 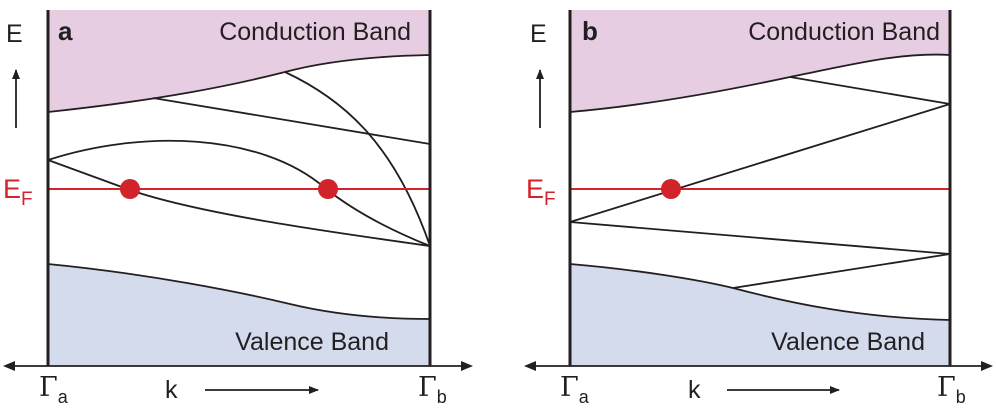 What do you see at coordinates (590, 31) in the screenshot?
I see `panel-letter: b` at bounding box center [590, 31].